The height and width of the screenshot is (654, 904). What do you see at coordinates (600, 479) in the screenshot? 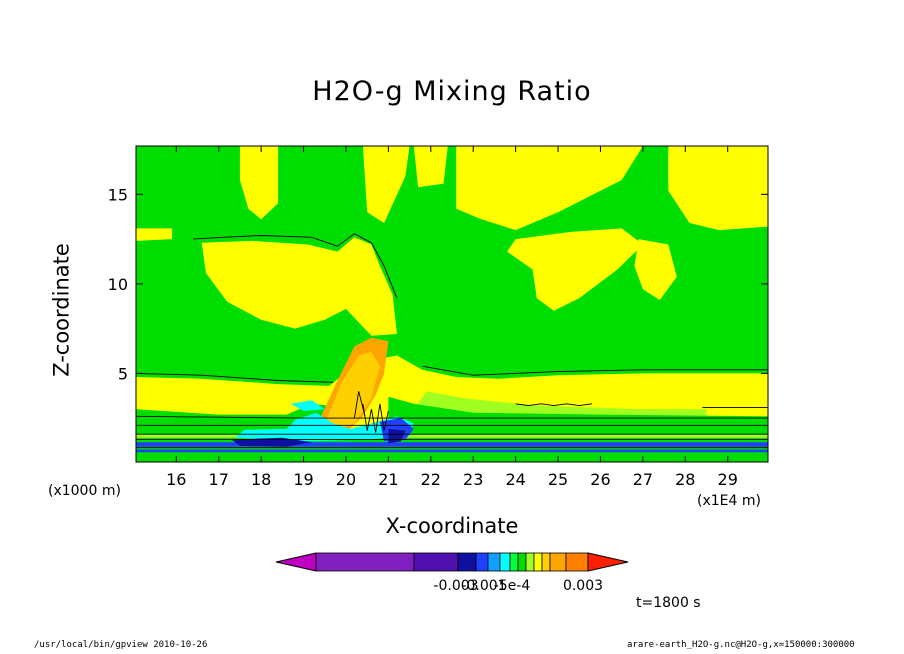
I see `x-tick-label: 26` at bounding box center [600, 479].